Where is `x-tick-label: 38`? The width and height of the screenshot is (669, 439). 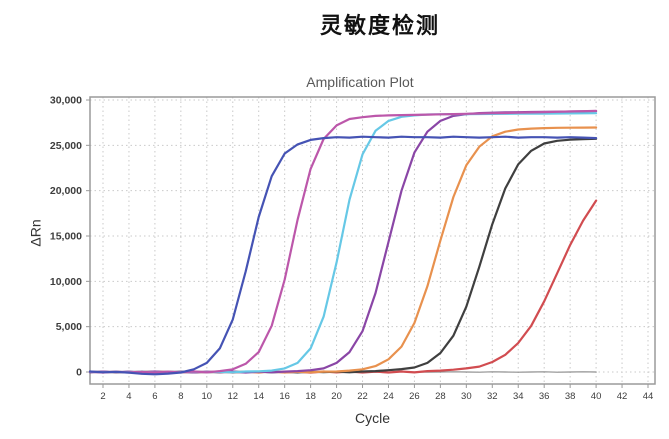
x-tick-label: 38 is located at coordinates (570, 396).